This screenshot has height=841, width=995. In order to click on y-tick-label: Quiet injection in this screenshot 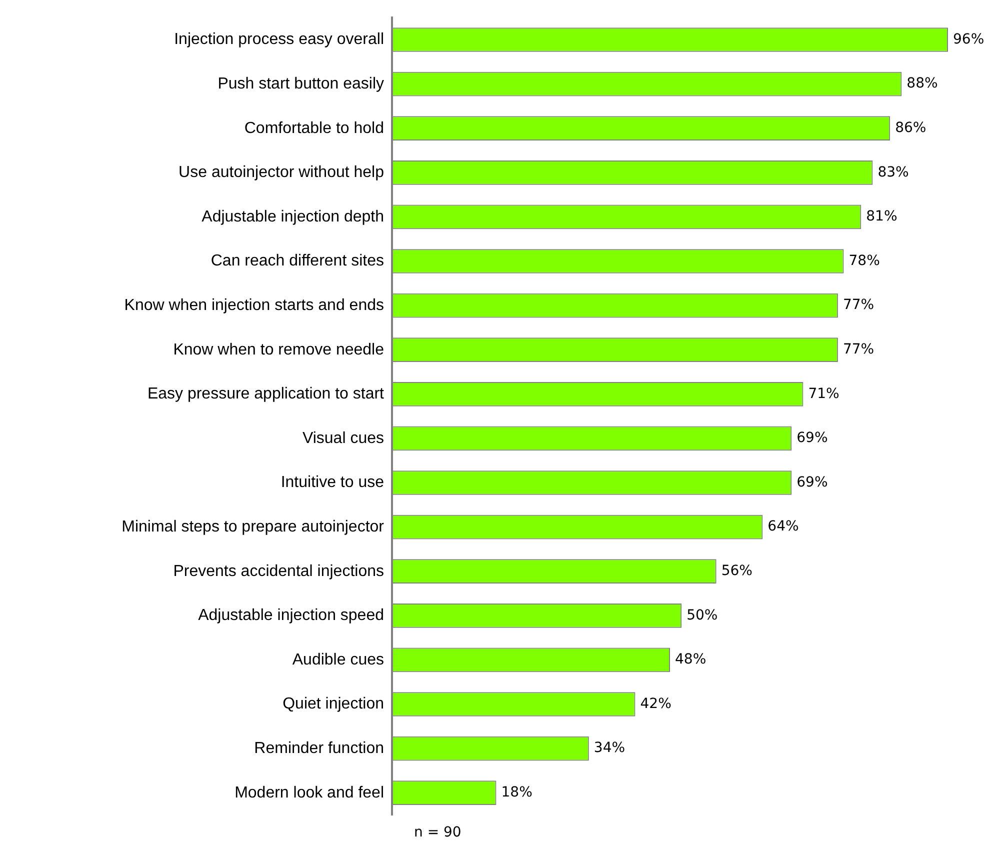, I will do `click(333, 704)`.